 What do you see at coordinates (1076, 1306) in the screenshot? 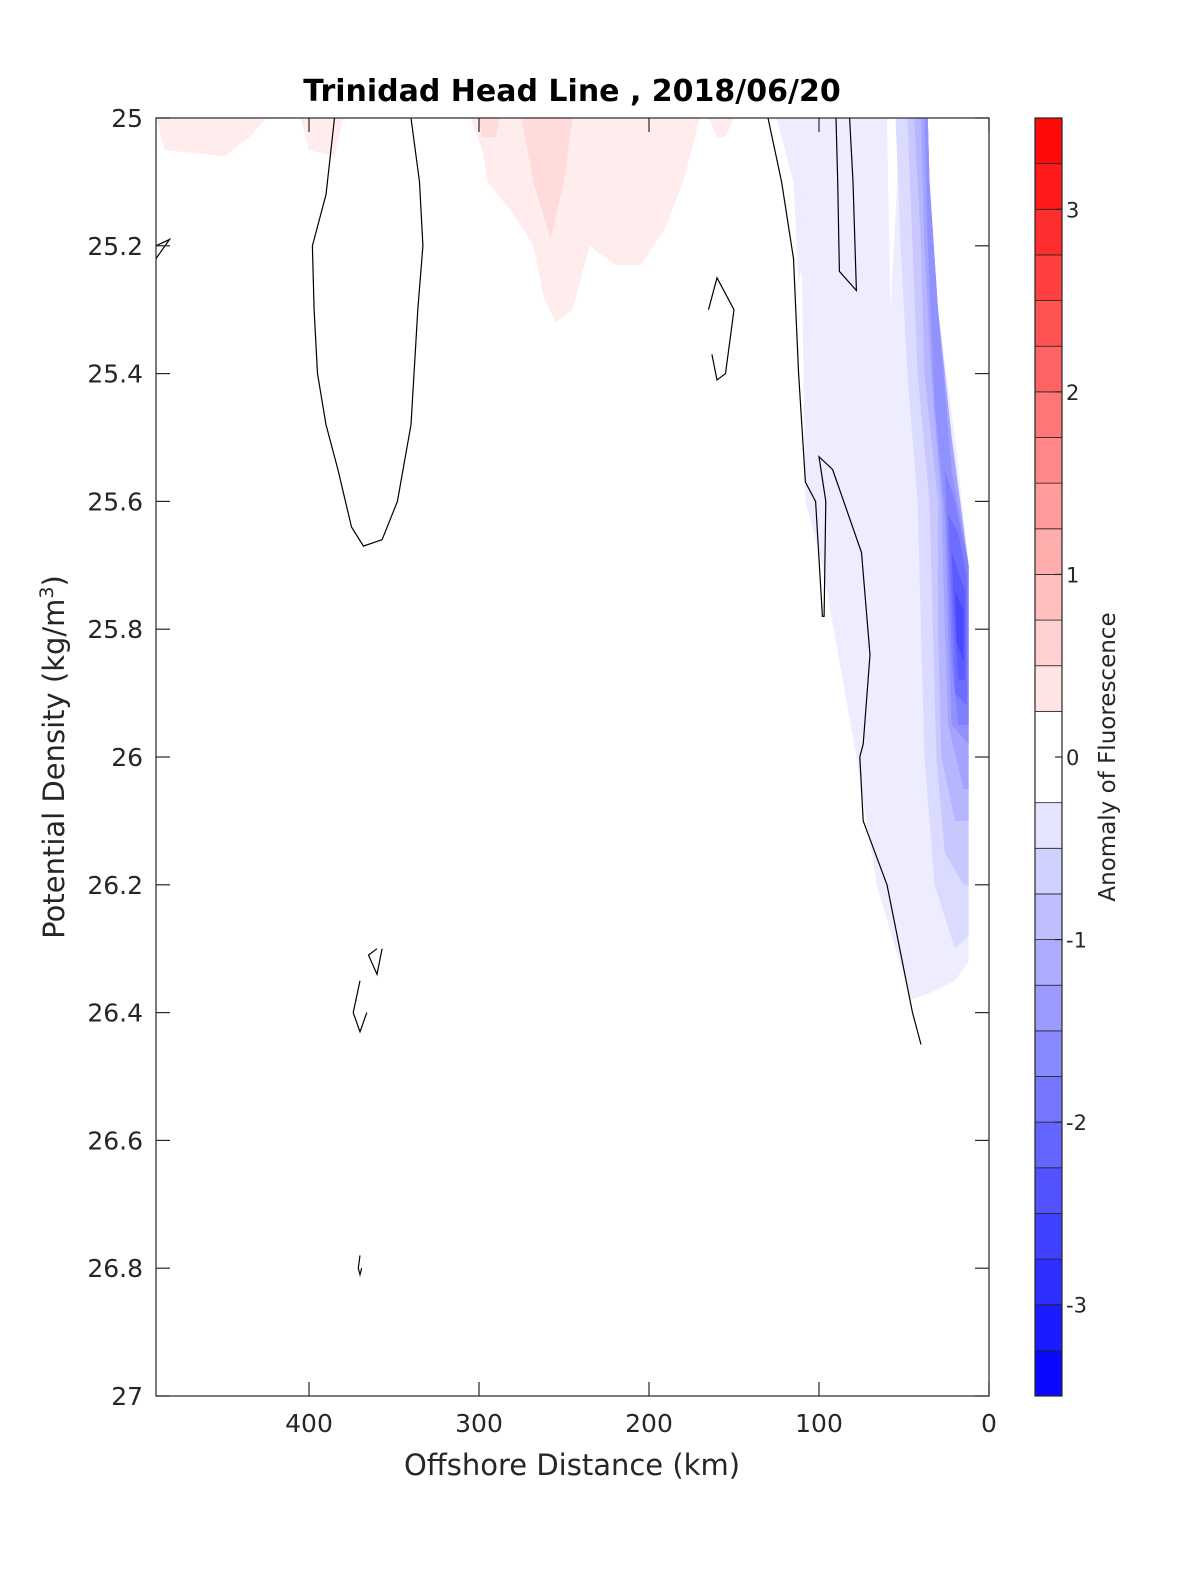
I see `colorbar-tick-label: -3` at bounding box center [1076, 1306].